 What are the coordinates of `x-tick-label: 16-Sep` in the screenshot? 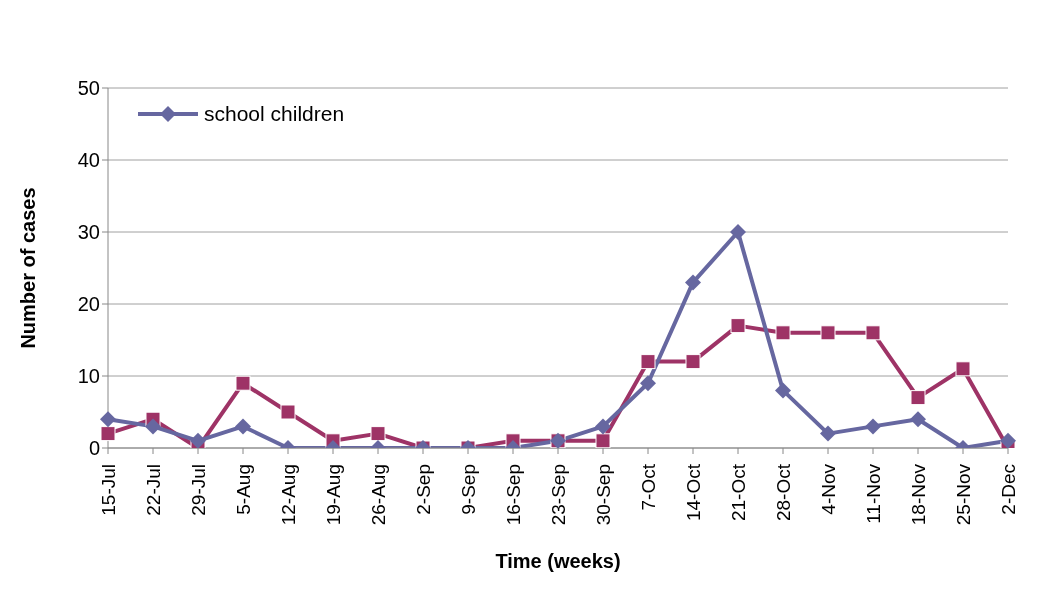 It's located at (513, 495).